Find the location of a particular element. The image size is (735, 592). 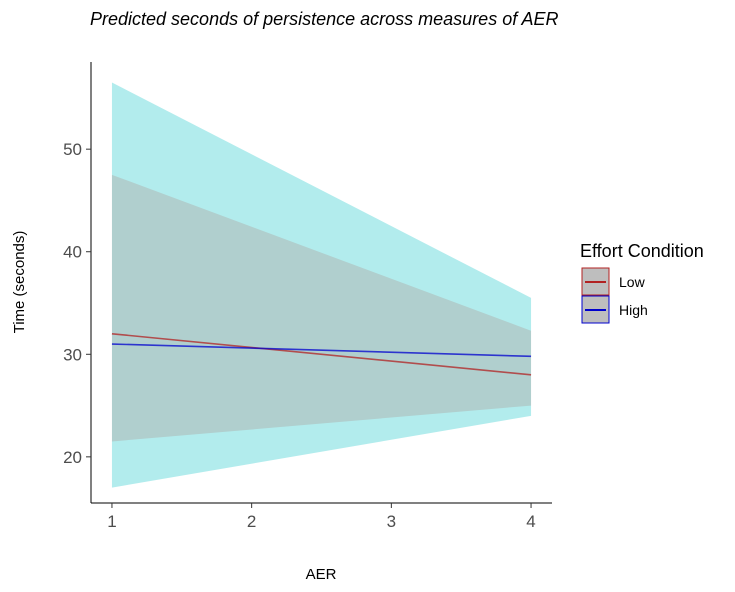

legend-label-high: High is located at coordinates (633, 310).